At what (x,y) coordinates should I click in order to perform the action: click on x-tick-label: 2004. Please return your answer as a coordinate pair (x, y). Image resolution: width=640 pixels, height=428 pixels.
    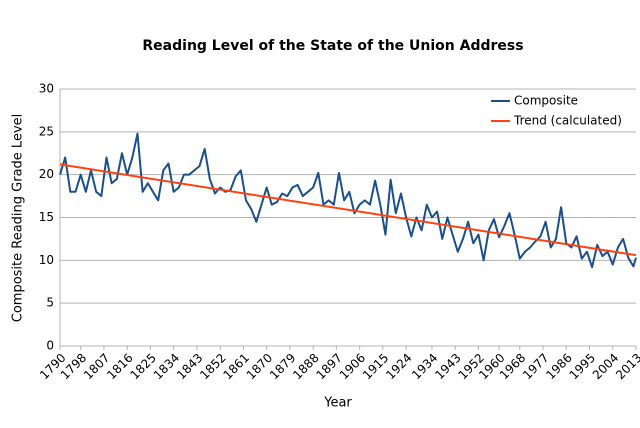
    Looking at the image, I should click on (605, 366).